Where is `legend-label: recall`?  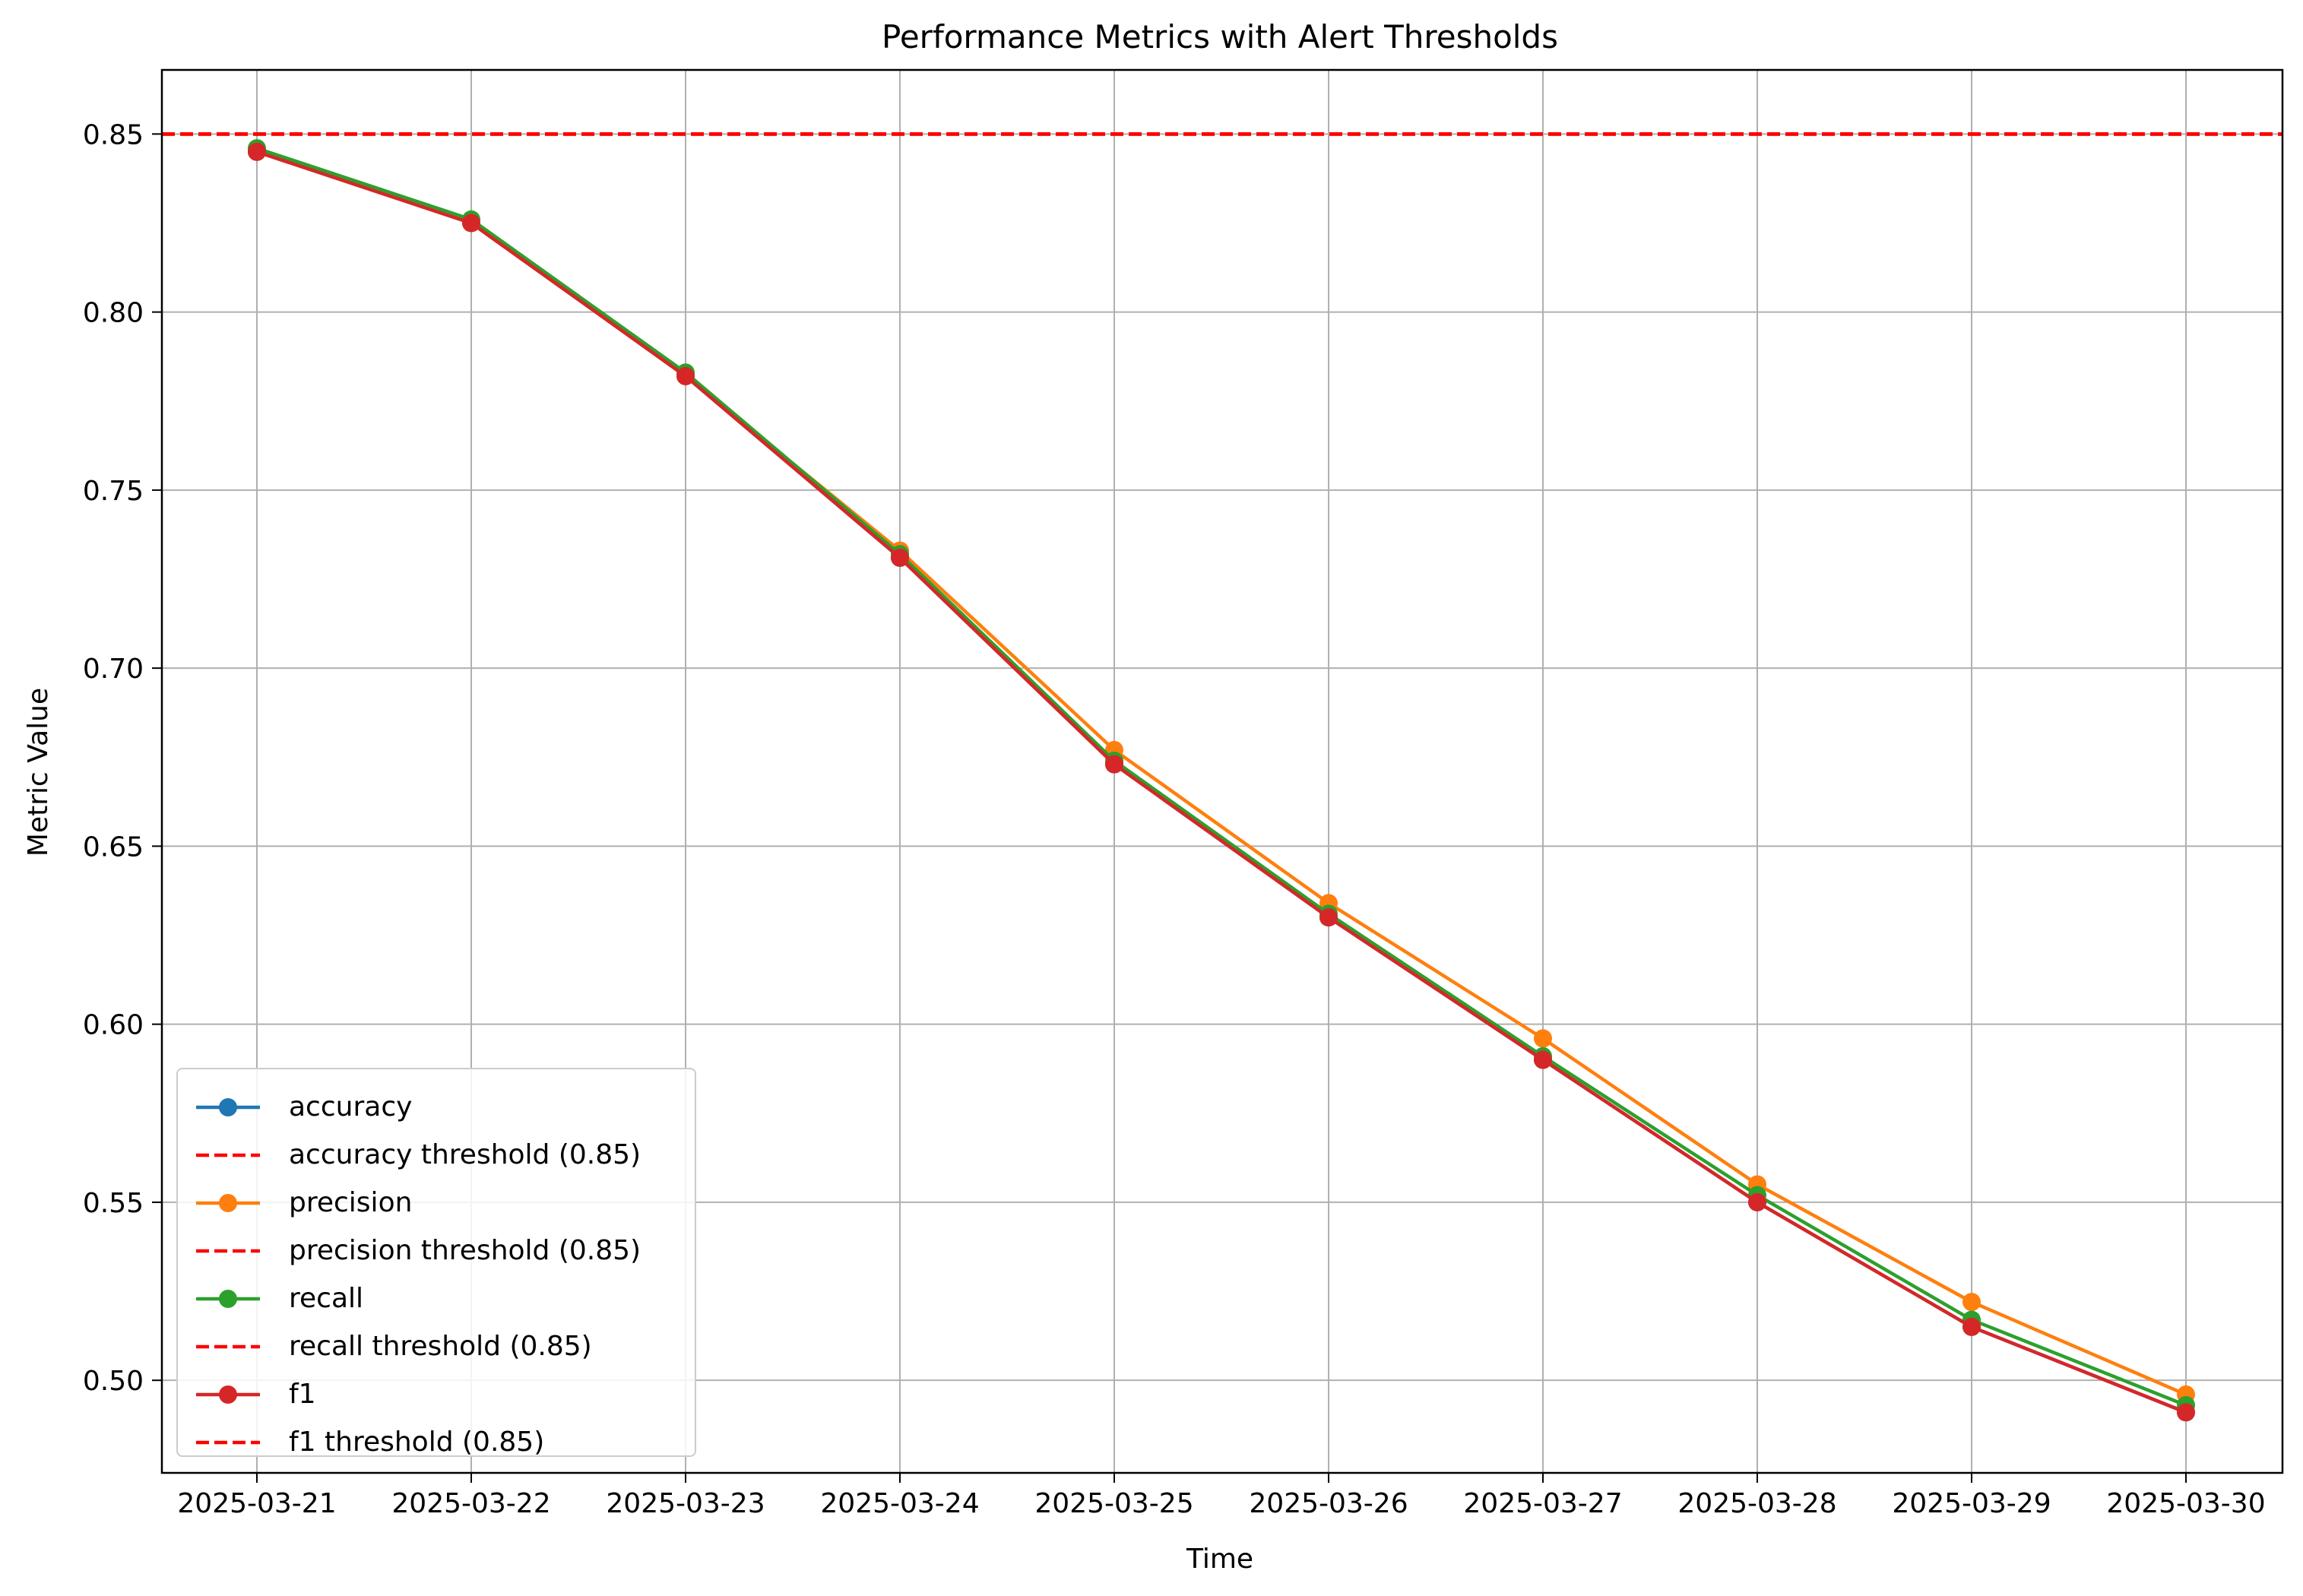 legend-label: recall is located at coordinates (326, 1299).